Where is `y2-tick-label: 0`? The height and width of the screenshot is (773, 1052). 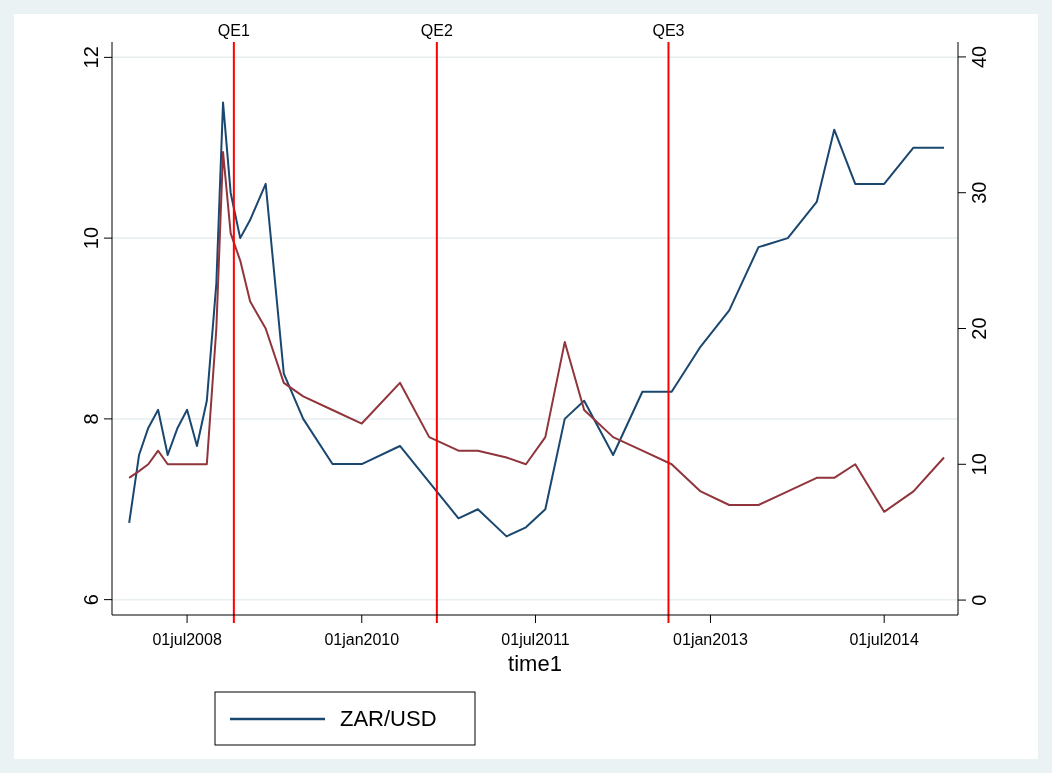 y2-tick-label: 0 is located at coordinates (979, 600).